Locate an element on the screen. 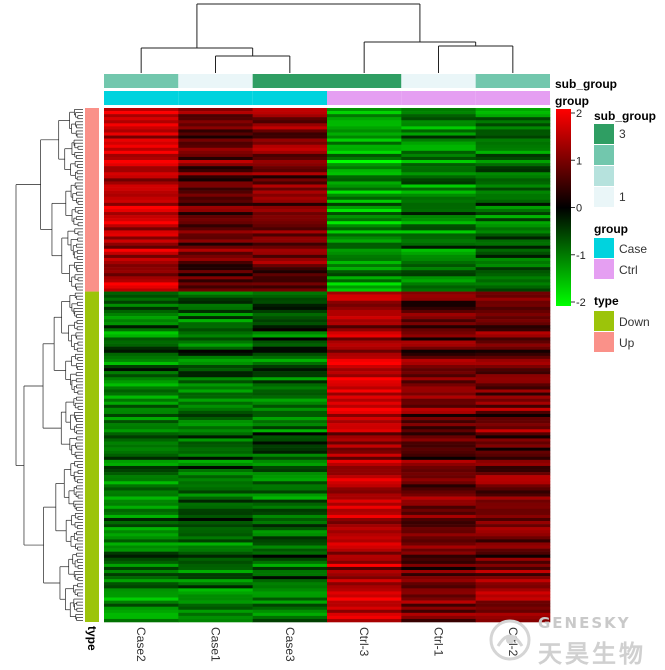  color-scale-tick-label: 0 is located at coordinates (579, 209).